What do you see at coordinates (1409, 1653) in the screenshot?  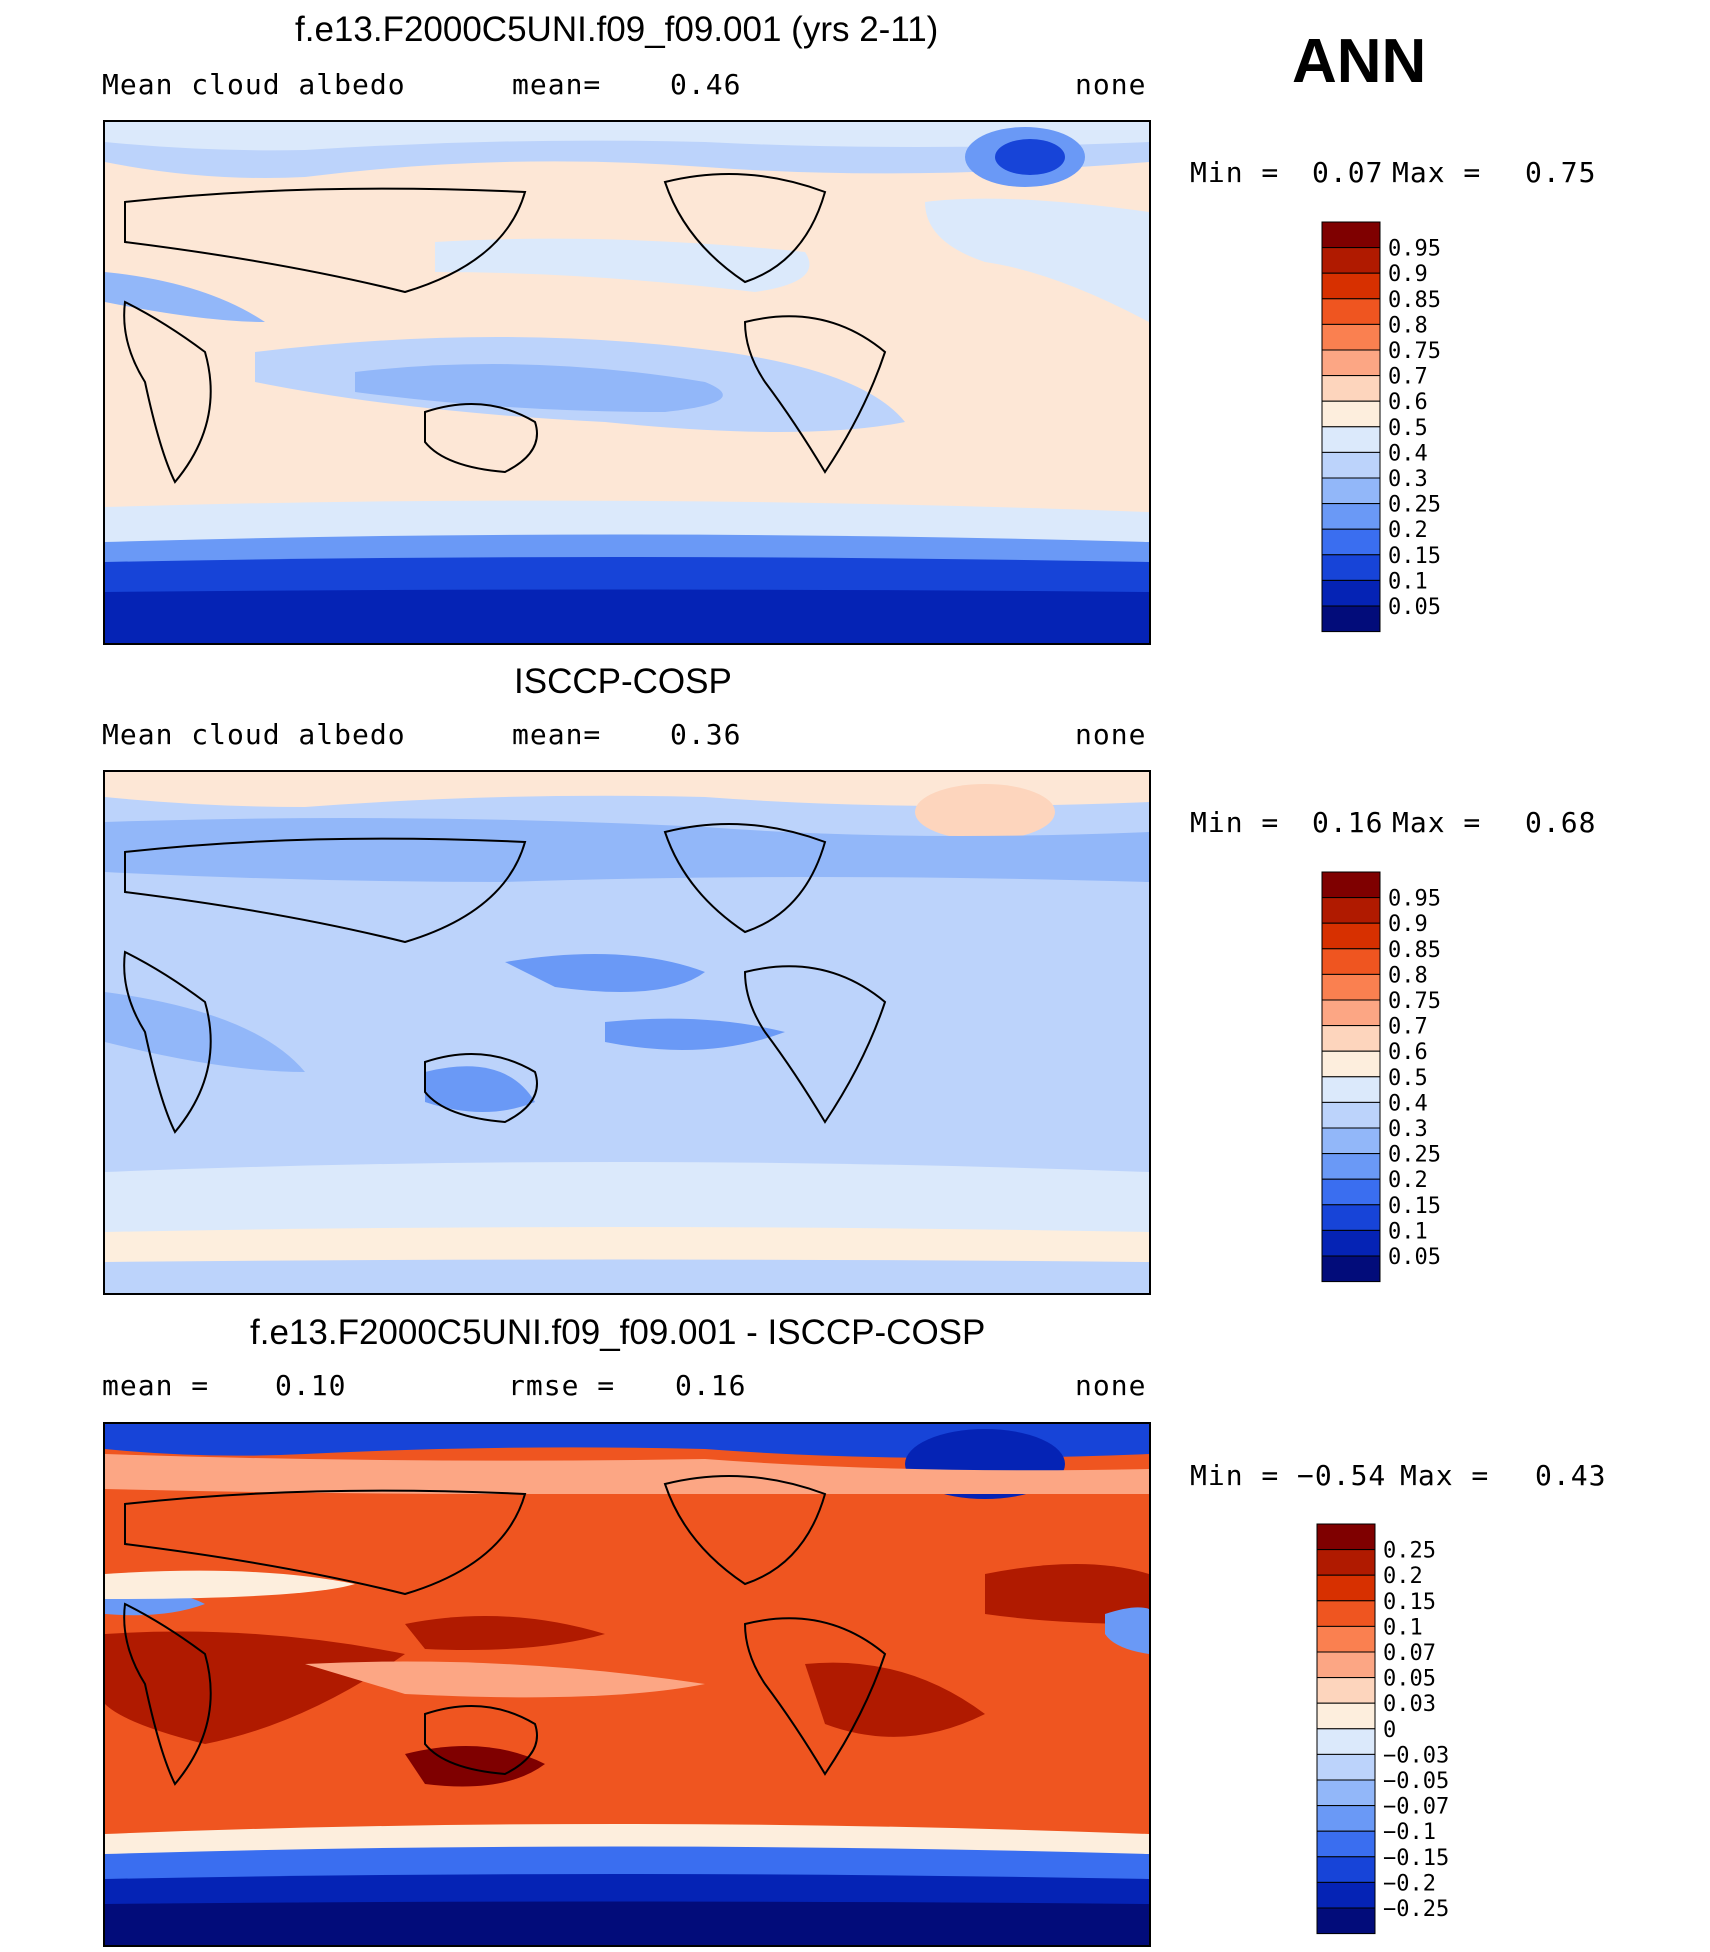 I see `colorbar-label: 0.07` at bounding box center [1409, 1653].